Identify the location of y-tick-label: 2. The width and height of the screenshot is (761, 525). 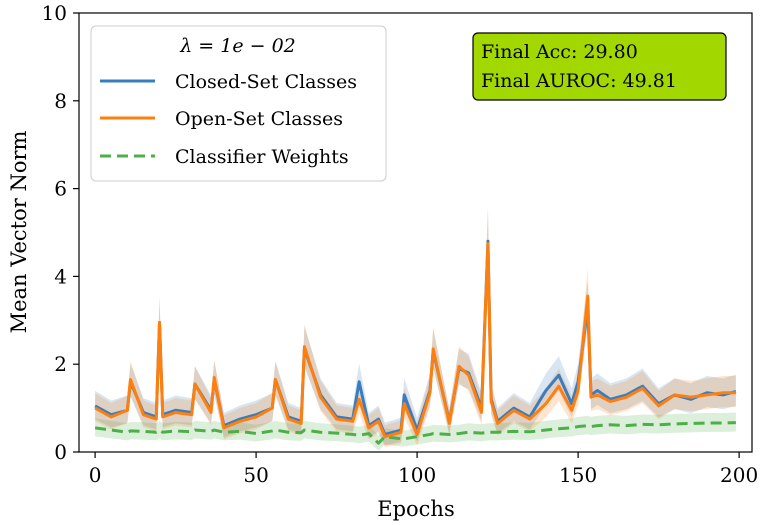
(60, 364).